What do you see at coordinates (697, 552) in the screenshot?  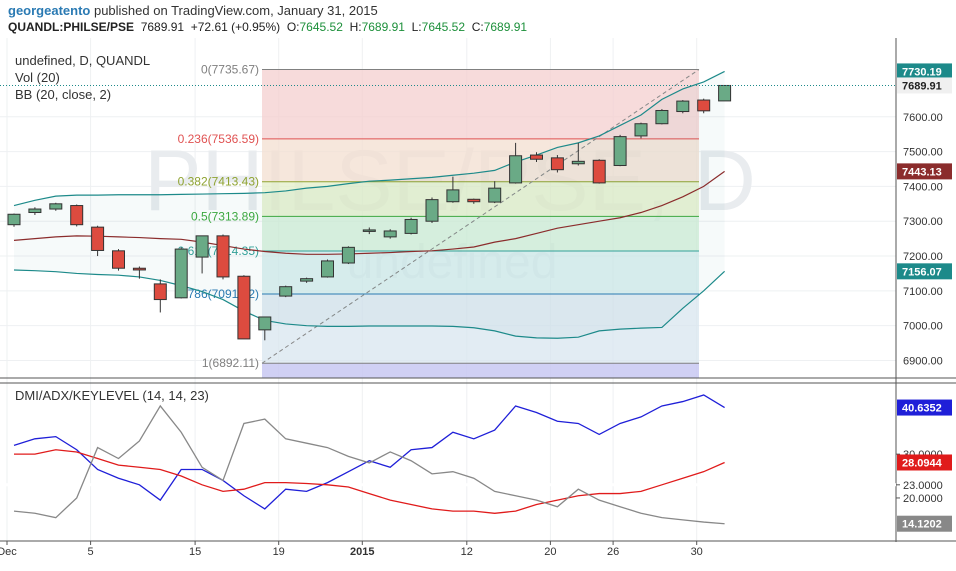 I see `time-tick-label: 30` at bounding box center [697, 552].